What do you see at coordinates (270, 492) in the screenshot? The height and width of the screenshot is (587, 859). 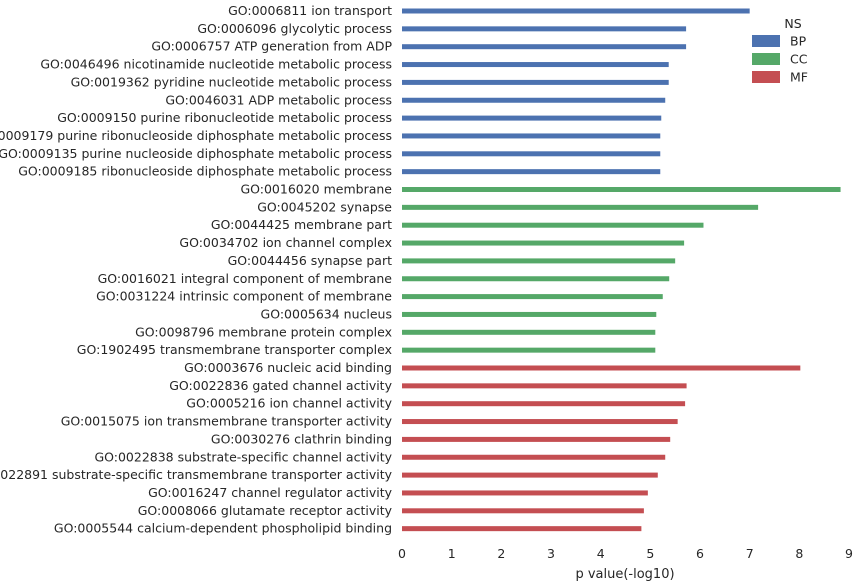 I see `y-label-mf-7: GO:0016247 channel regulator activity` at bounding box center [270, 492].